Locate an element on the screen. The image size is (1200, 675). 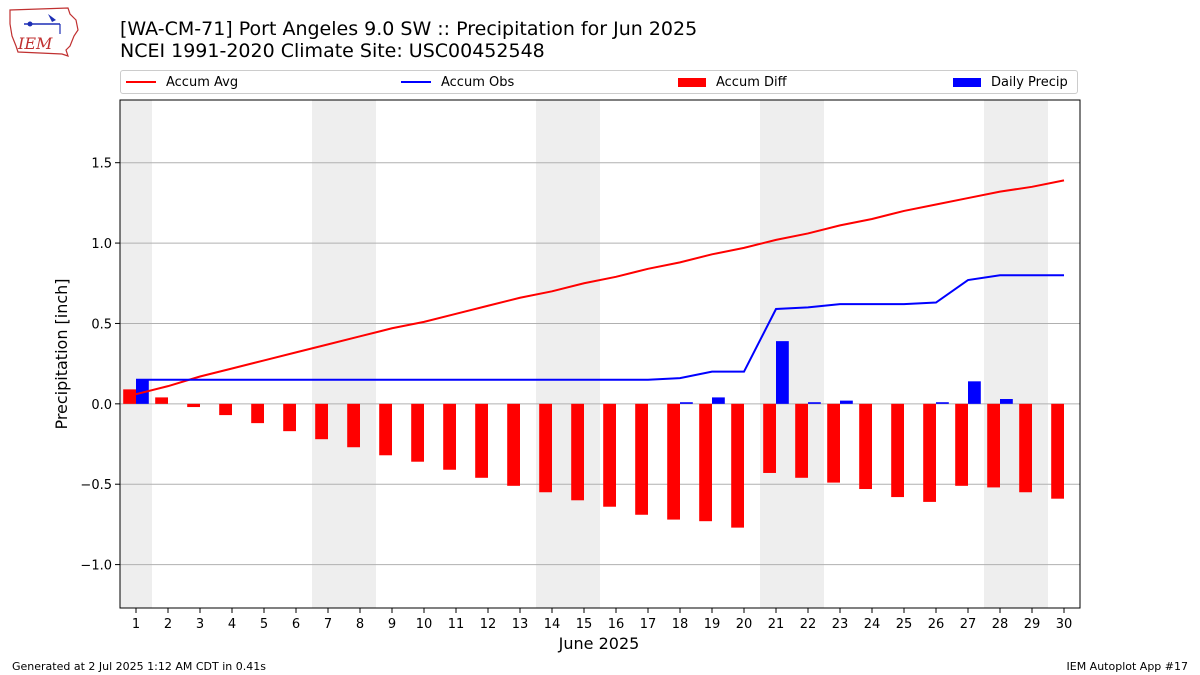
legend-item-accum-diff: Accum Diff is located at coordinates (732, 82).